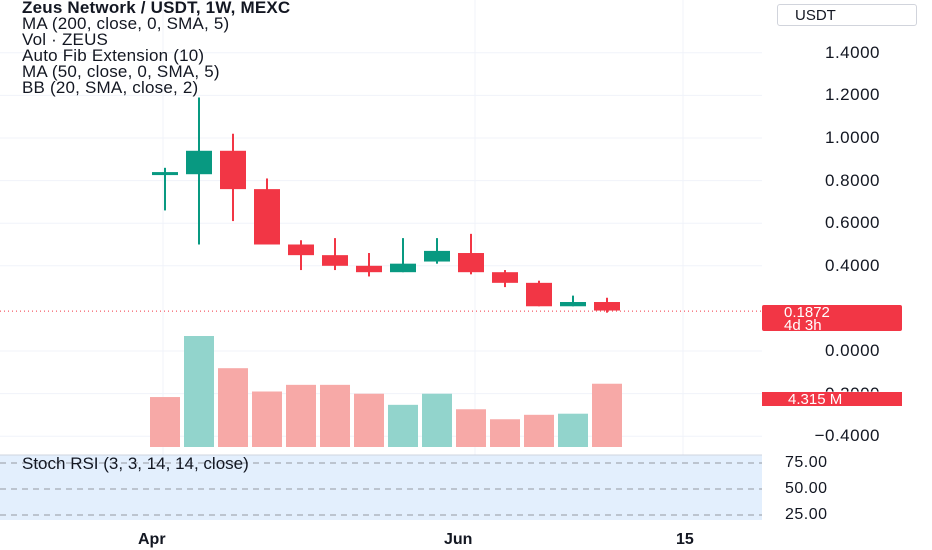 Image resolution: width=932 pixels, height=550 pixels. I want to click on stoch-rsi-legend: Stoch RSI (3, 3, 14, 14, close), so click(135, 463).